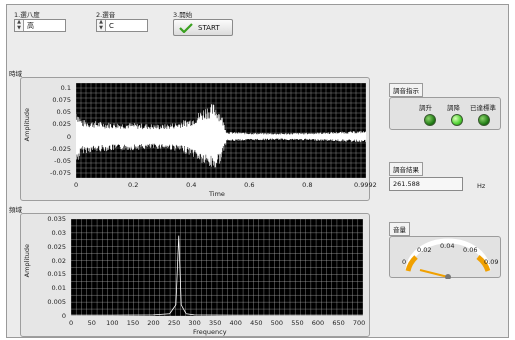 This screenshot has height=340, width=515. Describe the element at coordinates (217, 275) in the screenshot. I see `freq-spectrum-series` at that location.